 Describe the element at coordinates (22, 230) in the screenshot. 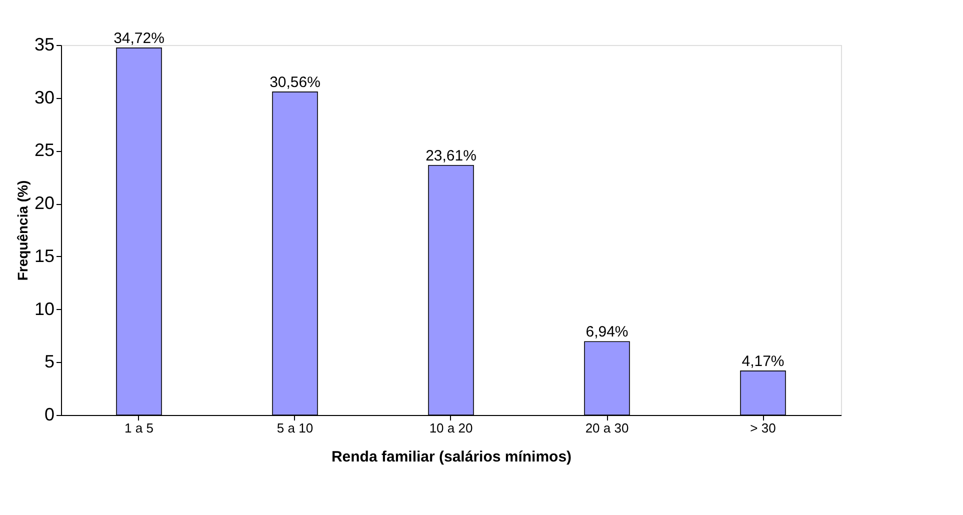

I see `y-axis-title: Frequência (%)` at that location.